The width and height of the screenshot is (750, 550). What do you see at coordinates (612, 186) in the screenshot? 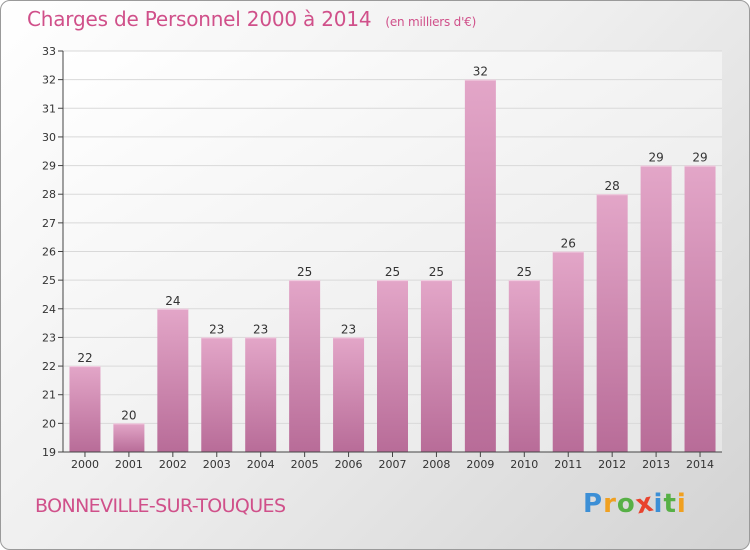
I see `data-label: 28` at bounding box center [612, 186].